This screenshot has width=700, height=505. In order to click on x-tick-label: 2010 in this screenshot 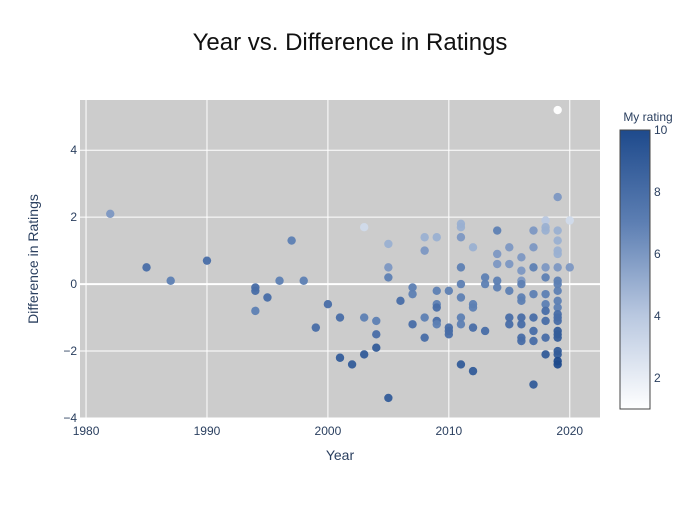, I will do `click(448, 431)`.